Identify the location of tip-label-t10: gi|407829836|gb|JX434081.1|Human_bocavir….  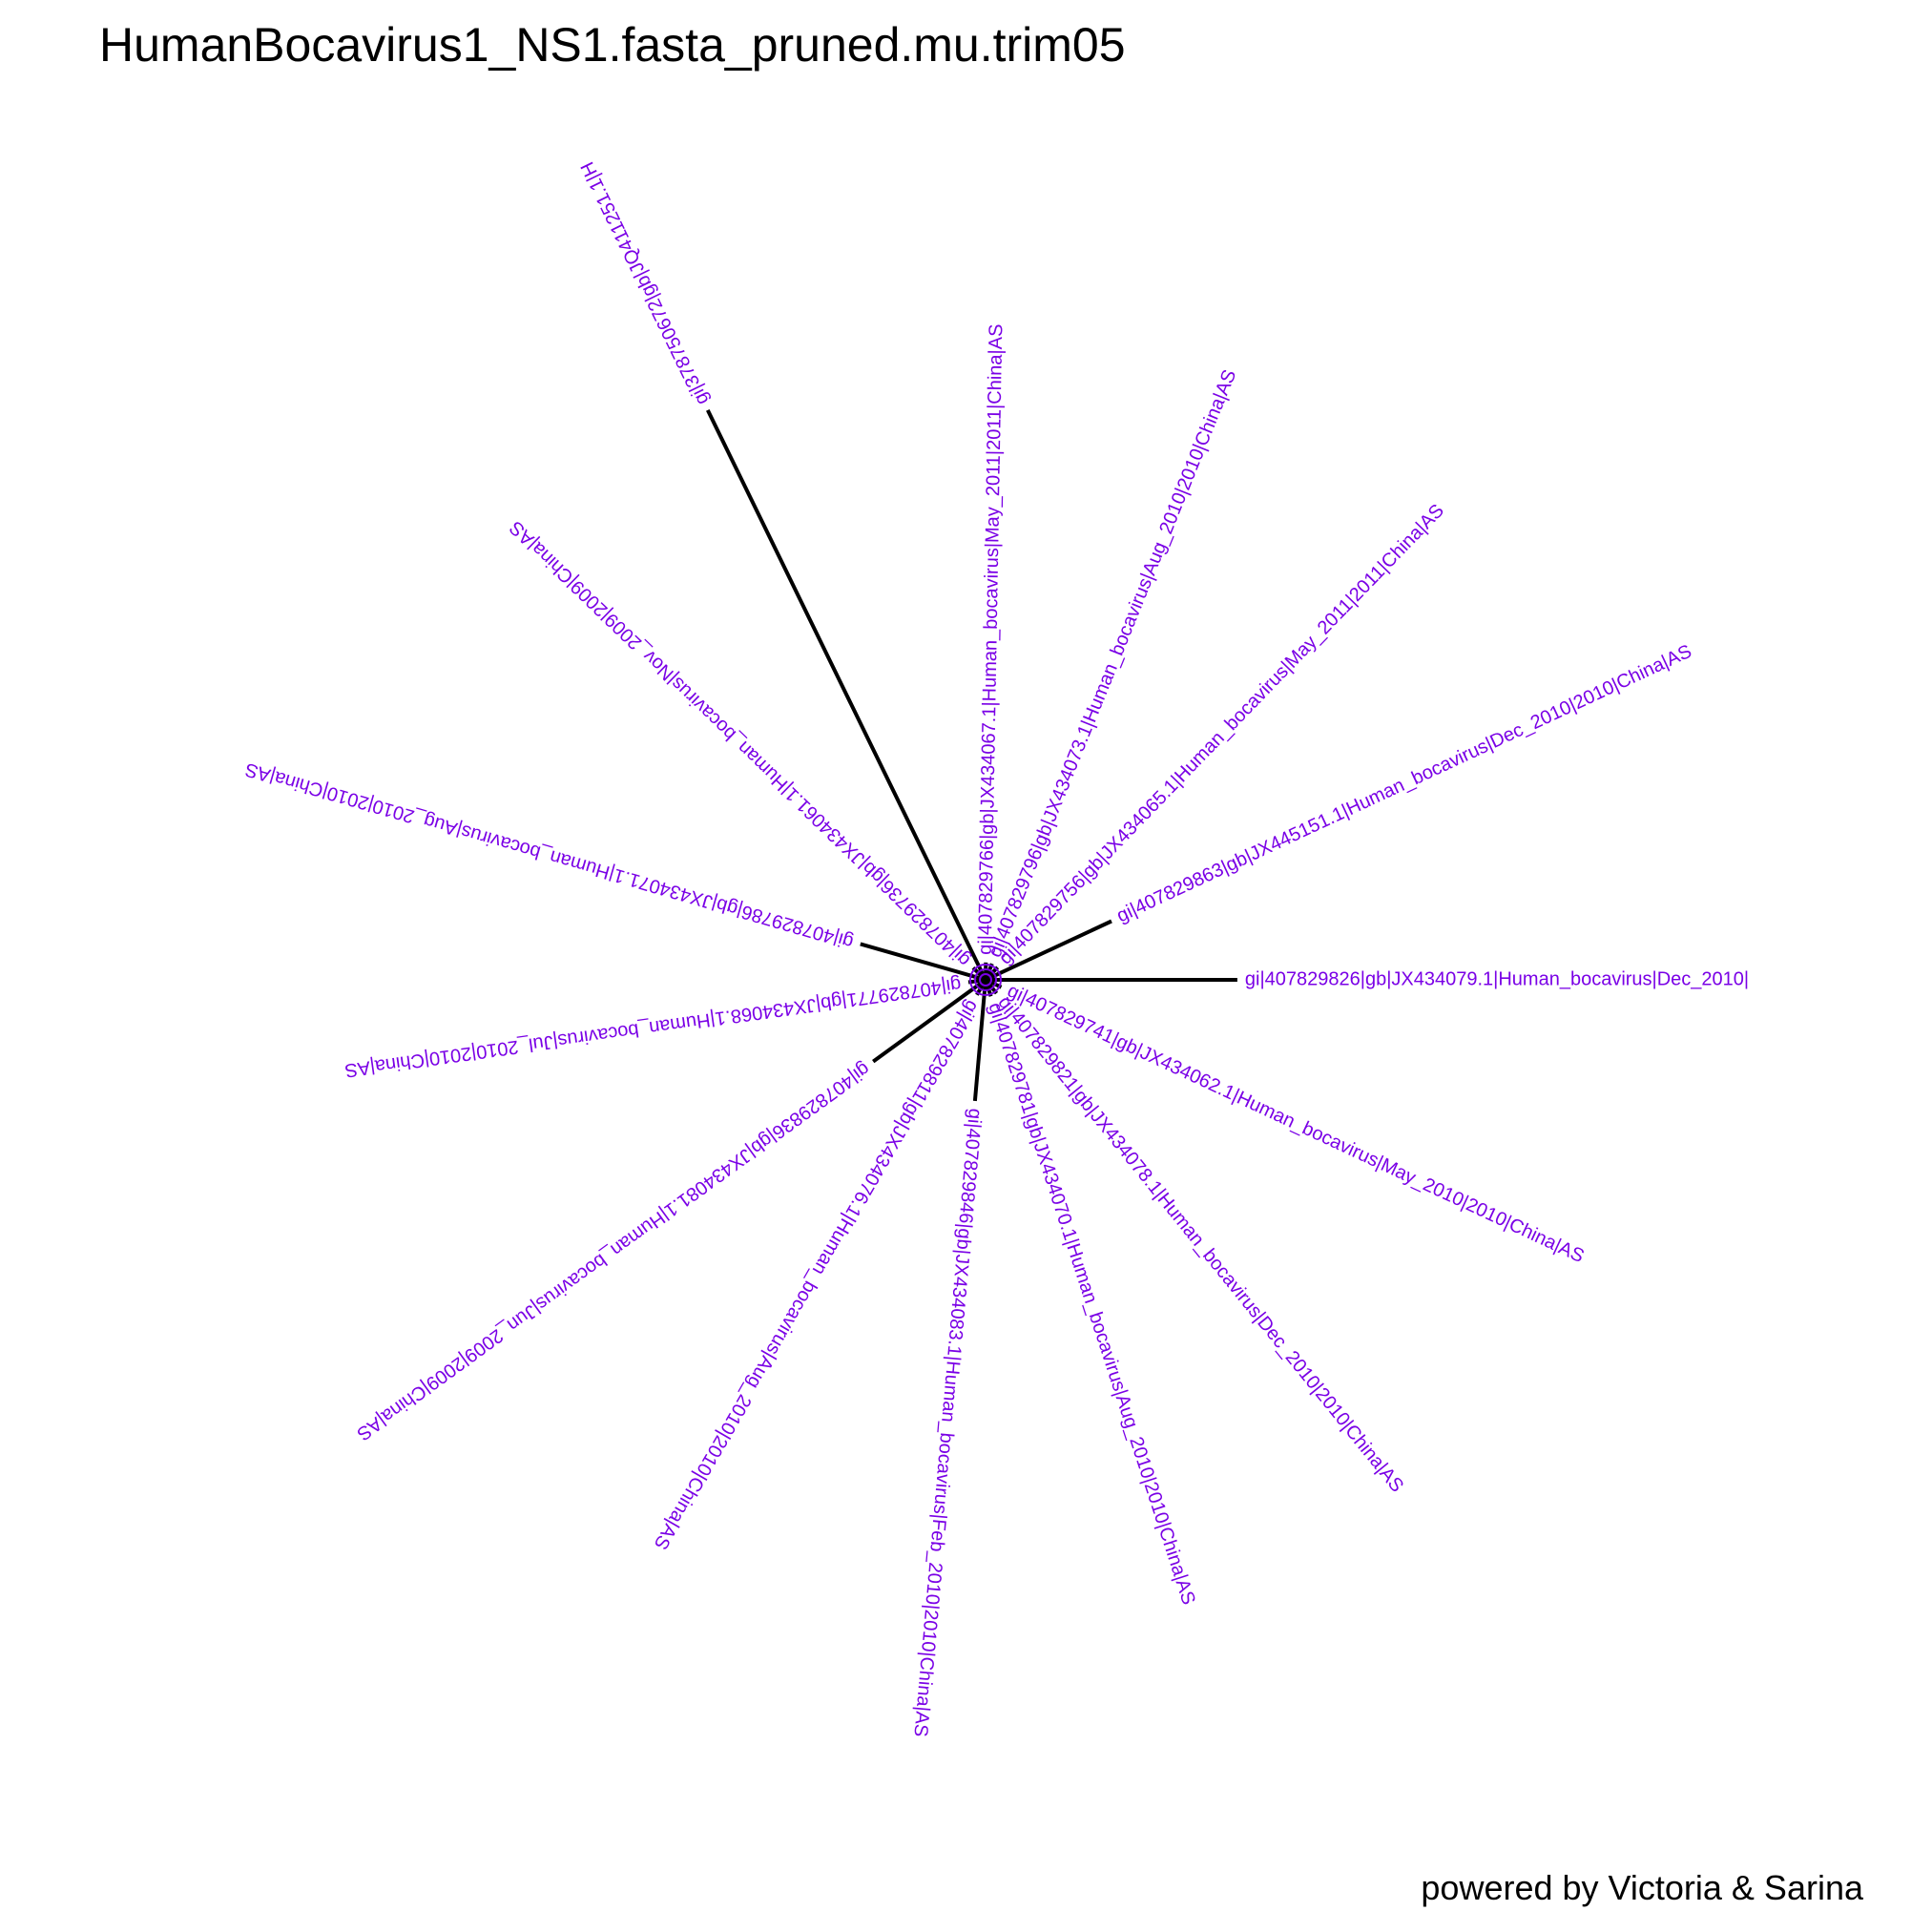
(613, 1251).